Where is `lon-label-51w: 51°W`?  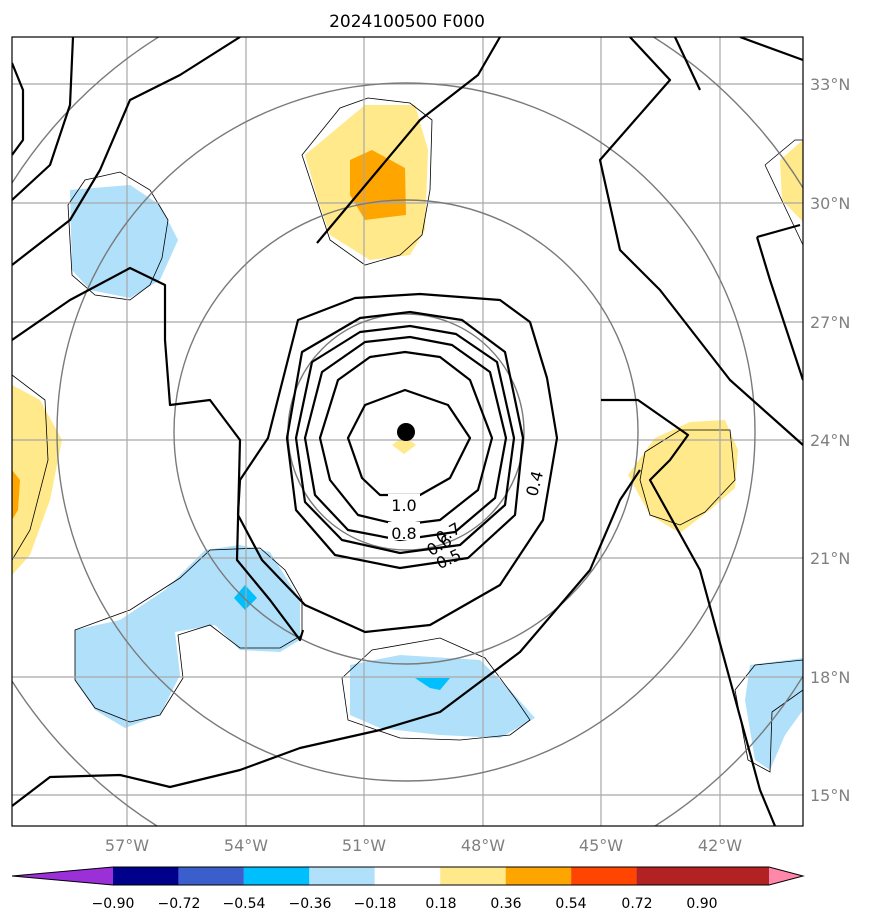 lon-label-51w: 51°W is located at coordinates (364, 845).